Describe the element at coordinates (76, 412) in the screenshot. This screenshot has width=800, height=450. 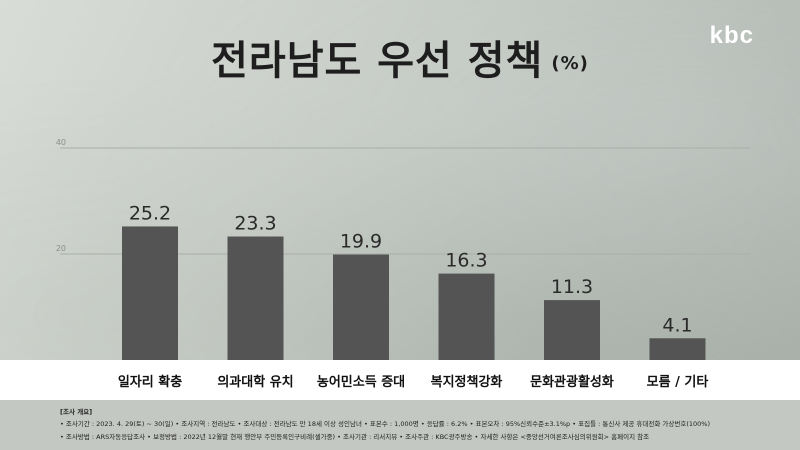
I see `survey-notes-heading: [조사 개요]` at that location.